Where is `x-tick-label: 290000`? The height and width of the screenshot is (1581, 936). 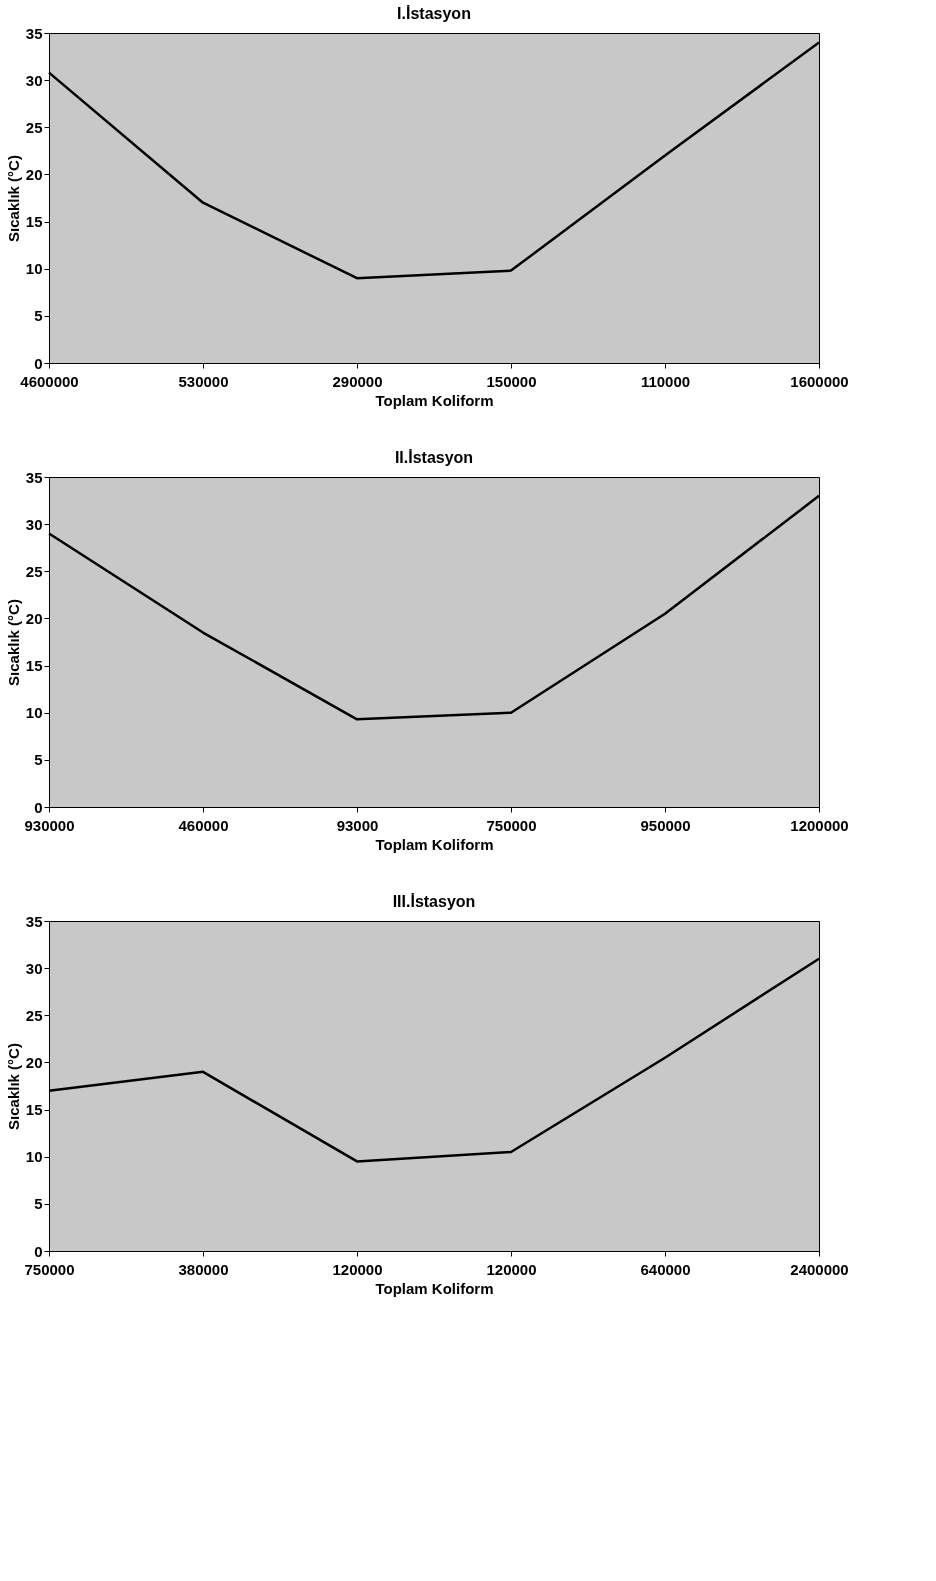
x-tick-label: 290000 is located at coordinates (357, 381).